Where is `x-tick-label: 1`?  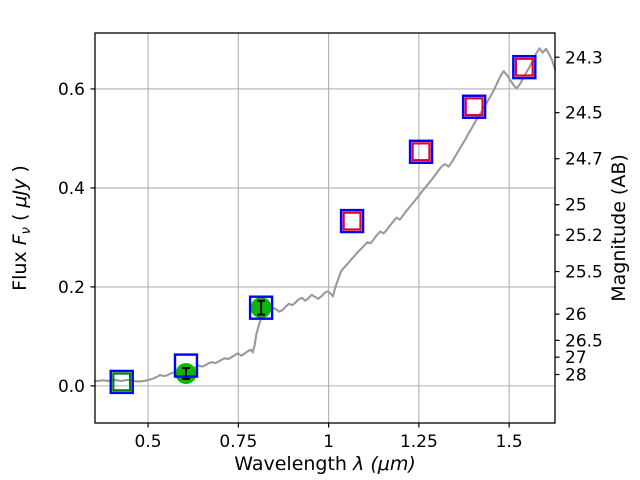 x-tick-label: 1 is located at coordinates (328, 442).